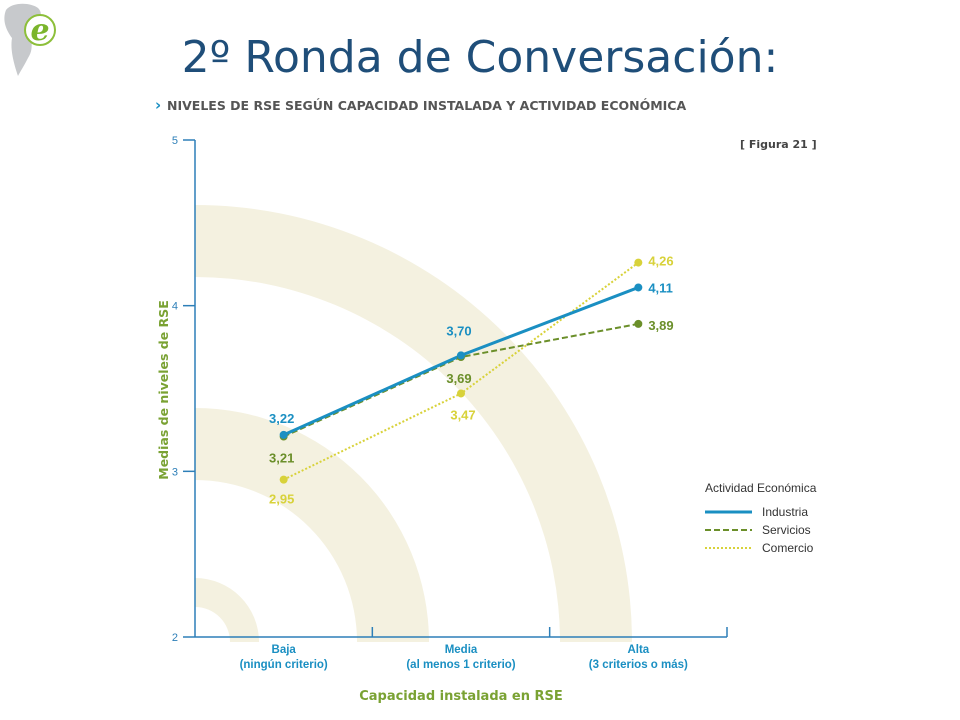 This screenshot has height=720, width=960. Describe the element at coordinates (761, 488) in the screenshot. I see `legend-title: Actividad Económica` at that location.